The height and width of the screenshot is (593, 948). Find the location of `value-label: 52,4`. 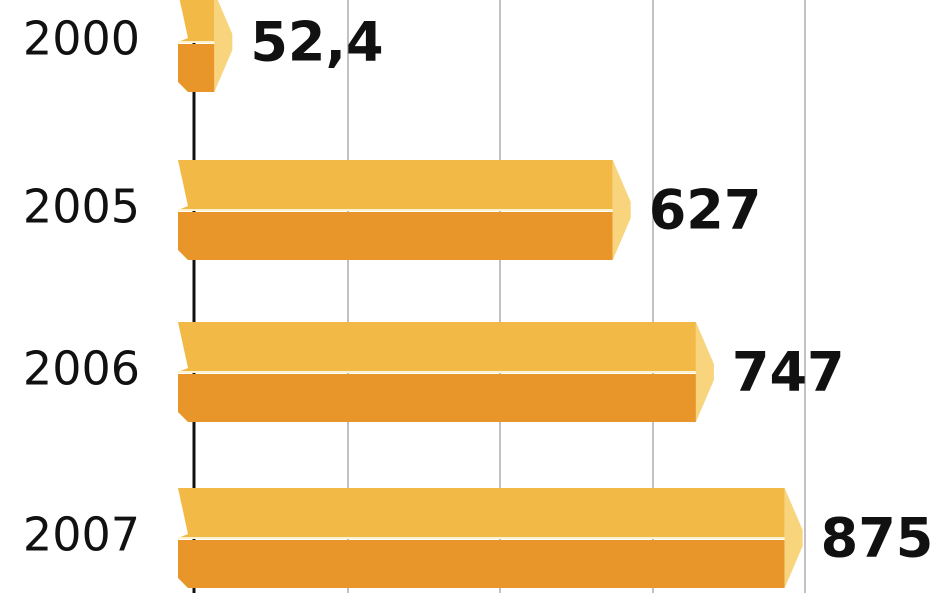

value-label: 52,4 is located at coordinates (316, 42).